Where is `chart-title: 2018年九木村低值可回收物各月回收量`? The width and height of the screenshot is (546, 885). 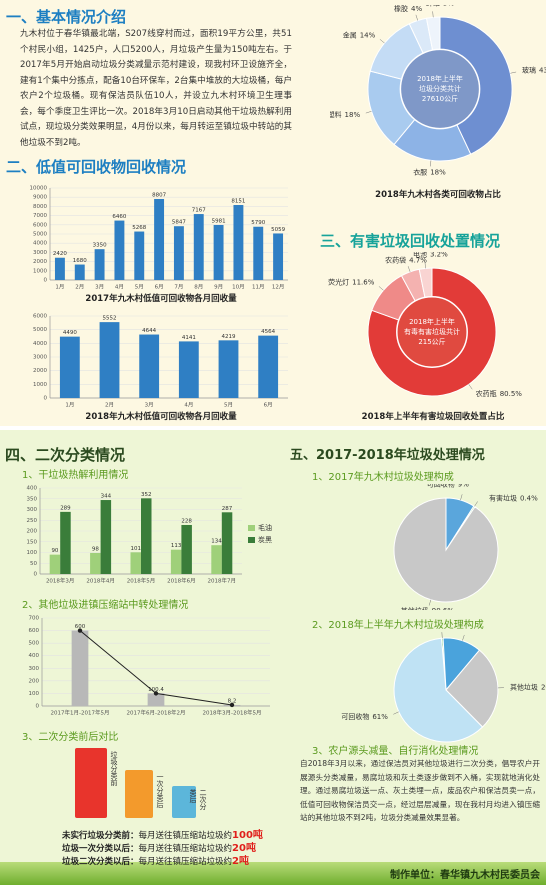 chart-title: 2018年九木村低值可回收物各月回收量 is located at coordinates (161, 417).